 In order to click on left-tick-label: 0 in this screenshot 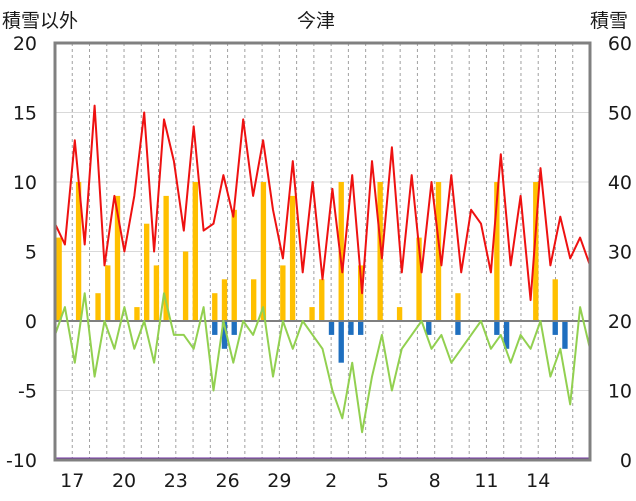, I will do `click(31, 322)`.